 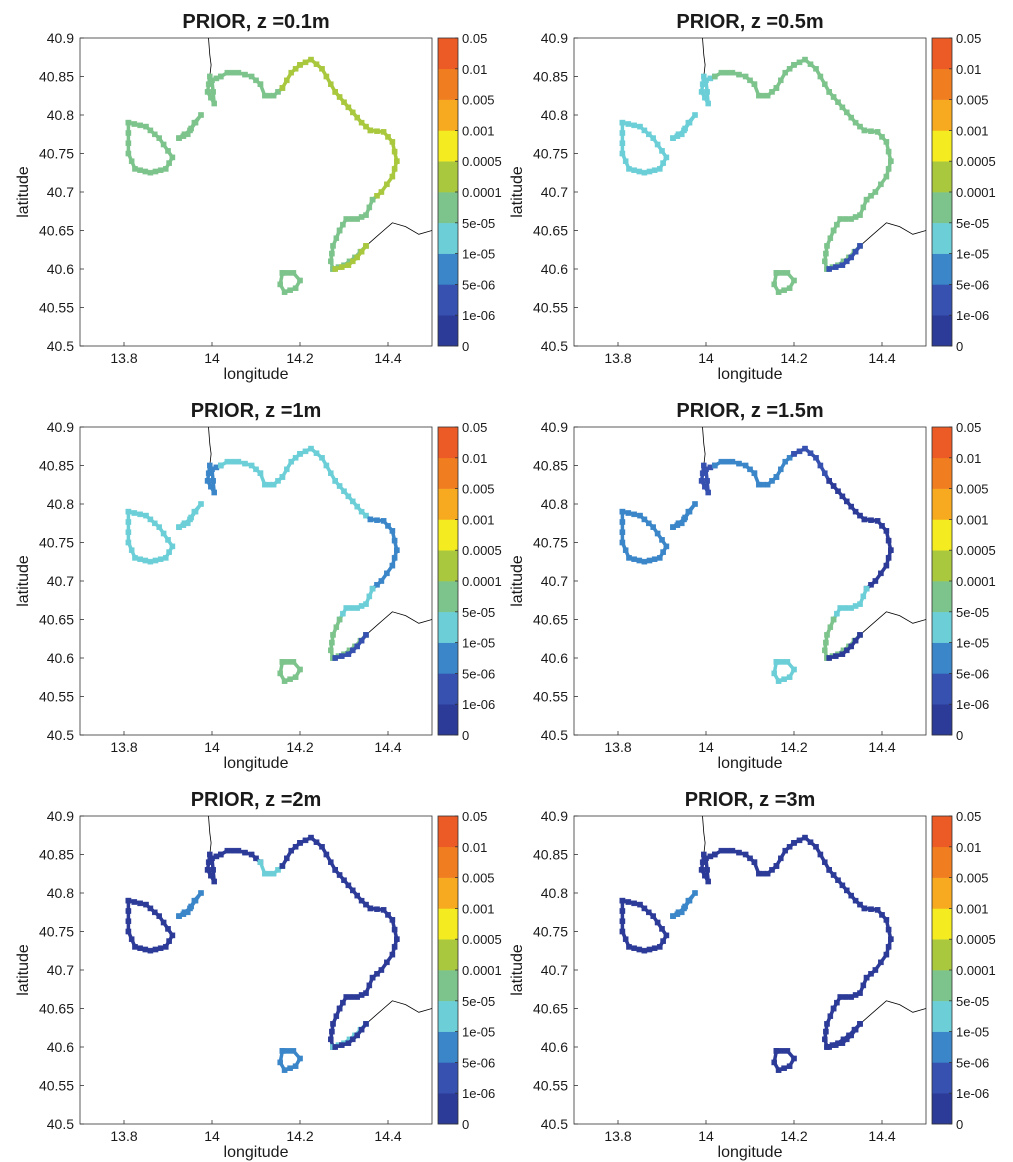 What do you see at coordinates (56, 154) in the screenshot?
I see `y-tick-label: 40.75` at bounding box center [56, 154].